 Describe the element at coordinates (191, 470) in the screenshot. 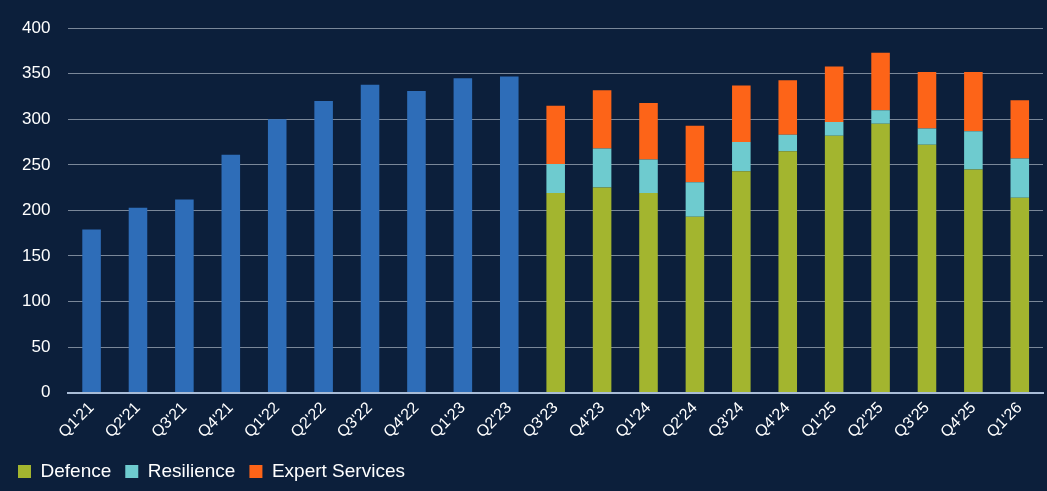

I see `legend-label: Resilience` at that location.